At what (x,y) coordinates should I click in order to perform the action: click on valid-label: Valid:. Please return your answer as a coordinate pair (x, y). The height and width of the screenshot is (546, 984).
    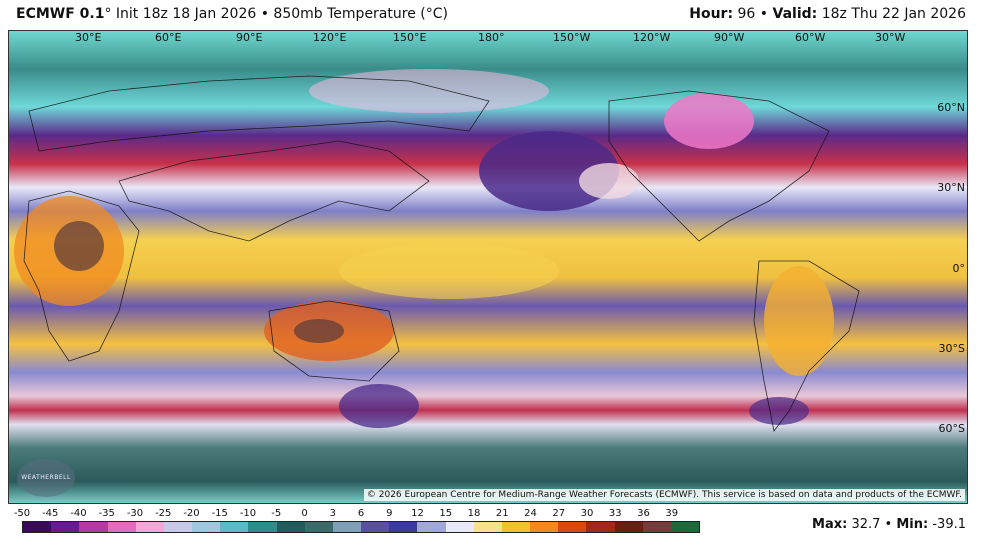
    Looking at the image, I should click on (795, 14).